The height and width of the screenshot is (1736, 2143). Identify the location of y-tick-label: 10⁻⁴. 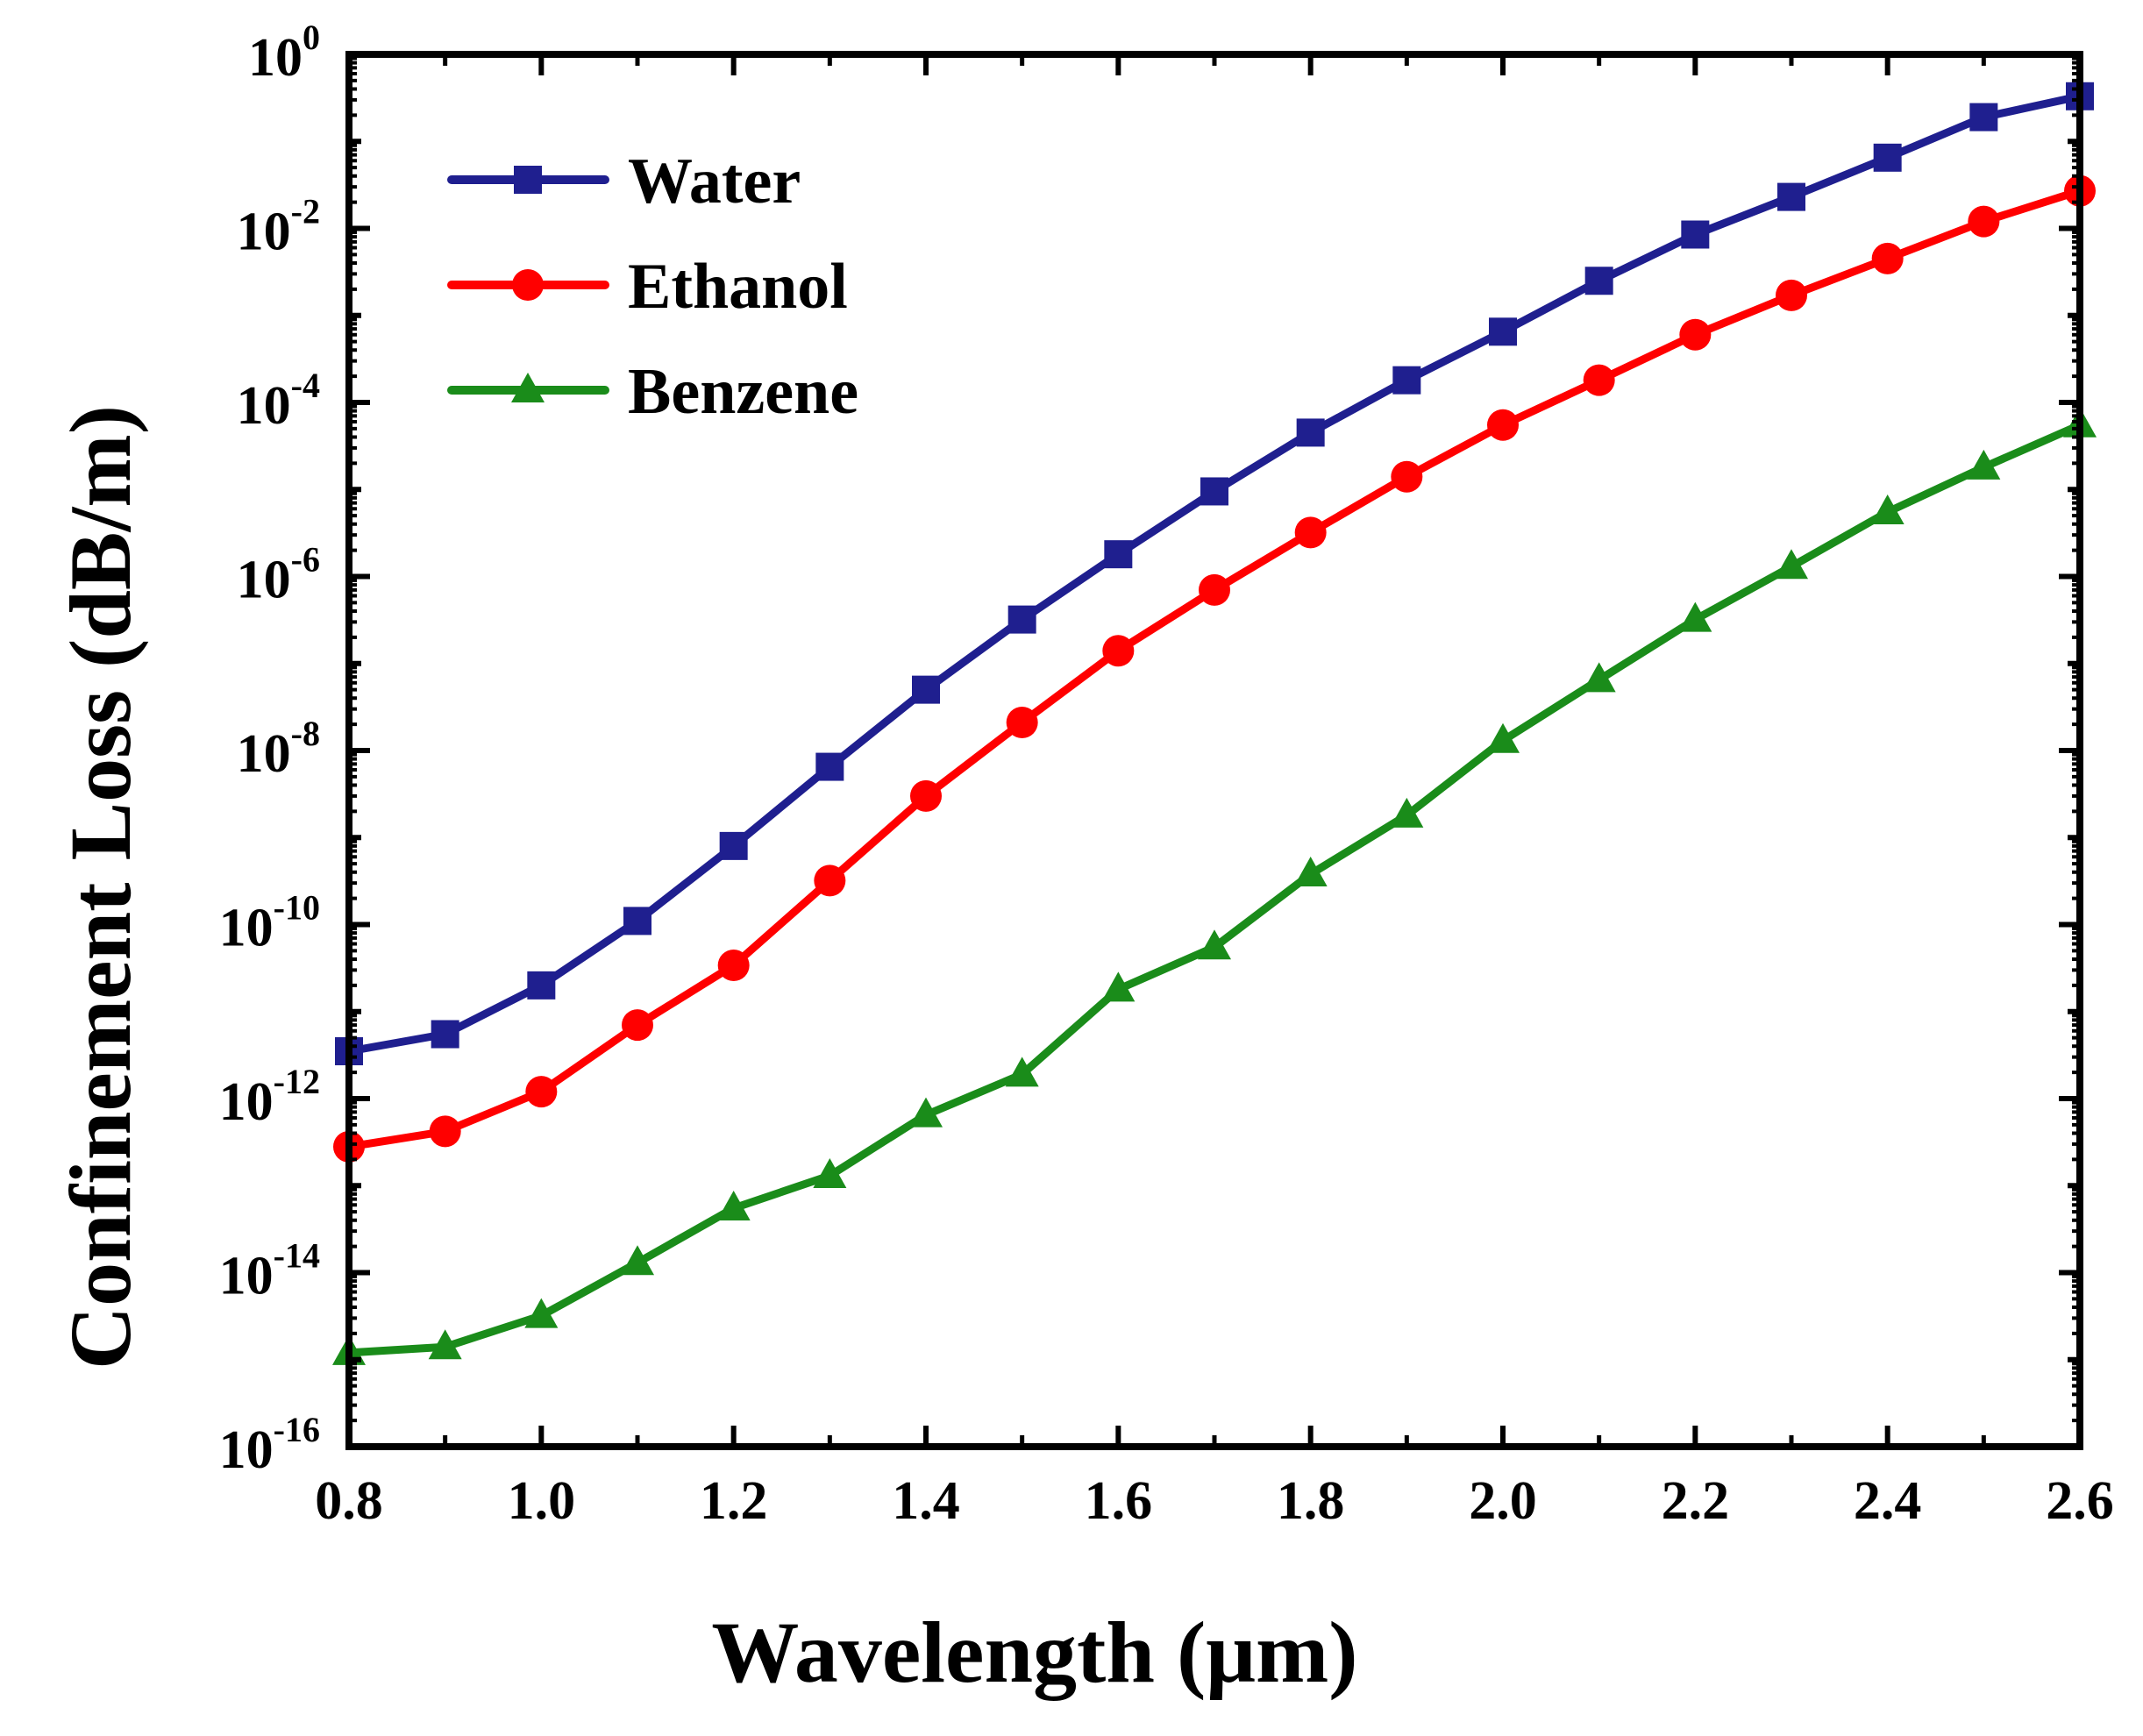
(278, 401).